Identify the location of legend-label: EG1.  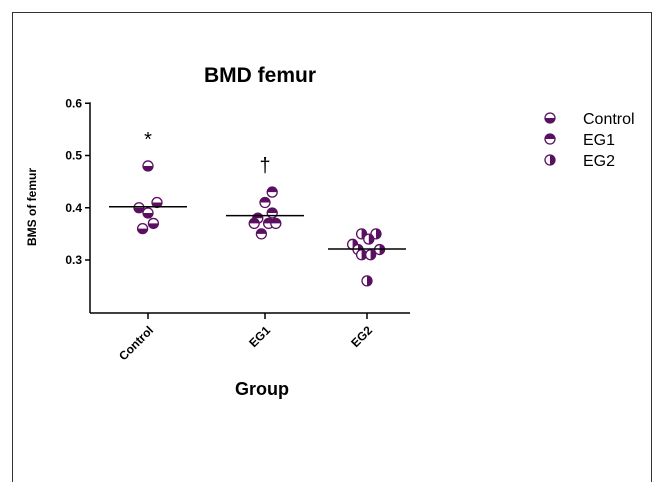
(599, 140).